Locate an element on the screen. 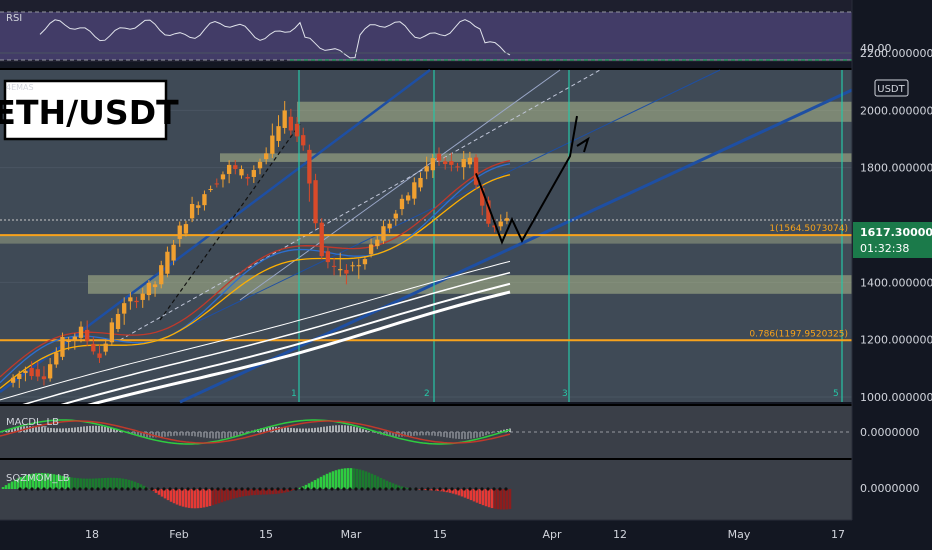 This screenshot has width=932, height=550. time-tick-label: May is located at coordinates (739, 534).